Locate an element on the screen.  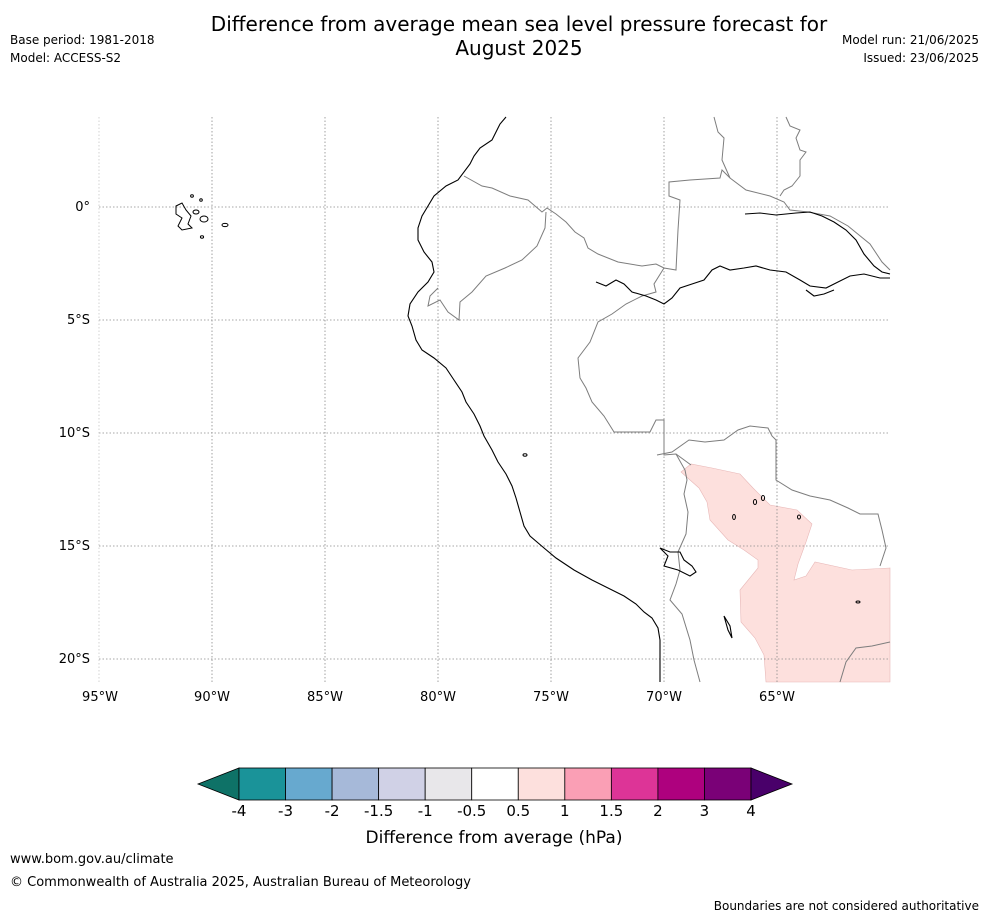
lon-label: 95°W is located at coordinates (100, 697).